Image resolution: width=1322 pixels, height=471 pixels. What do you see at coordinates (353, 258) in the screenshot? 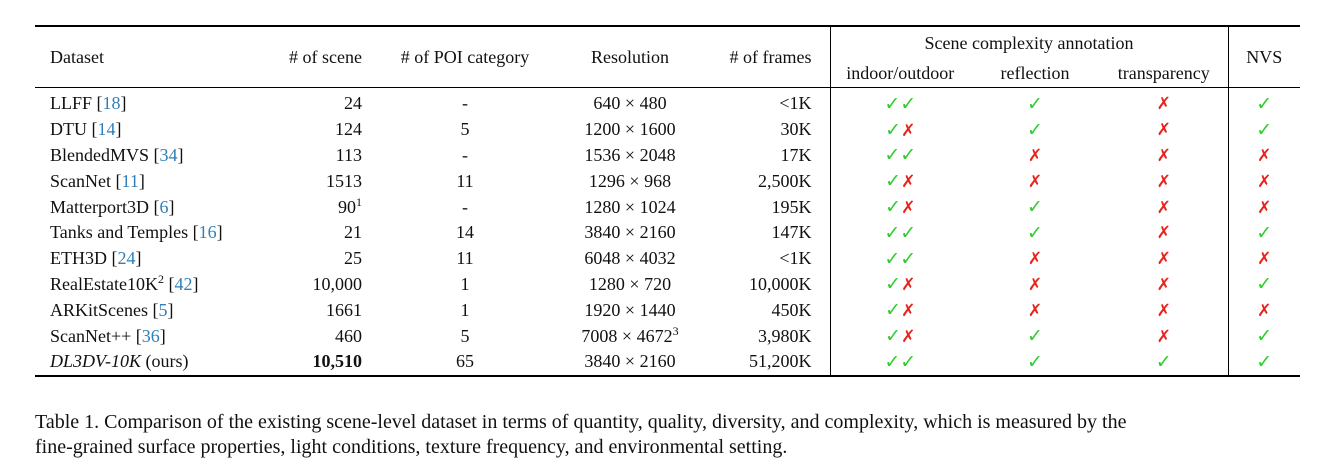
I see `scene-count: 25` at bounding box center [353, 258].